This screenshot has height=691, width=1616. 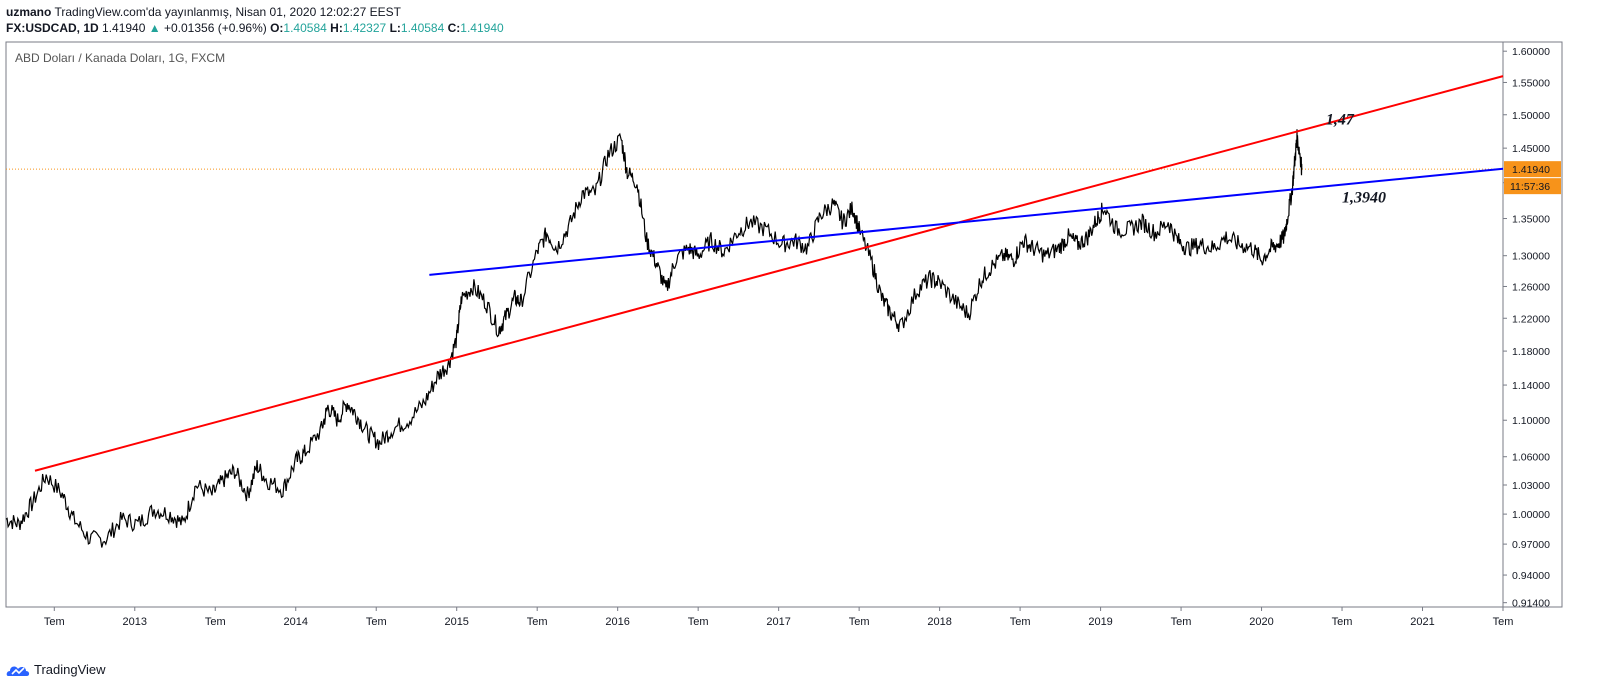 What do you see at coordinates (395, 28) in the screenshot?
I see `low-label: L:` at bounding box center [395, 28].